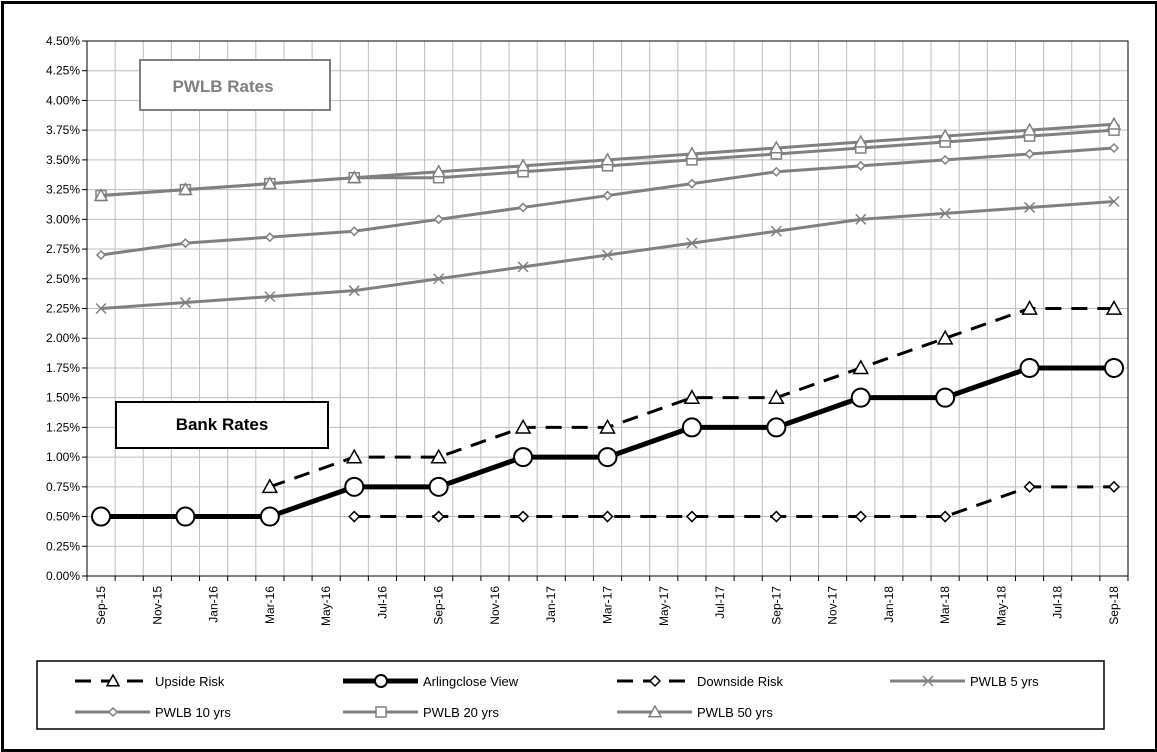 The height and width of the screenshot is (752, 1157). Describe the element at coordinates (101, 605) in the screenshot. I see `x-tick-label: Sep-15` at that location.